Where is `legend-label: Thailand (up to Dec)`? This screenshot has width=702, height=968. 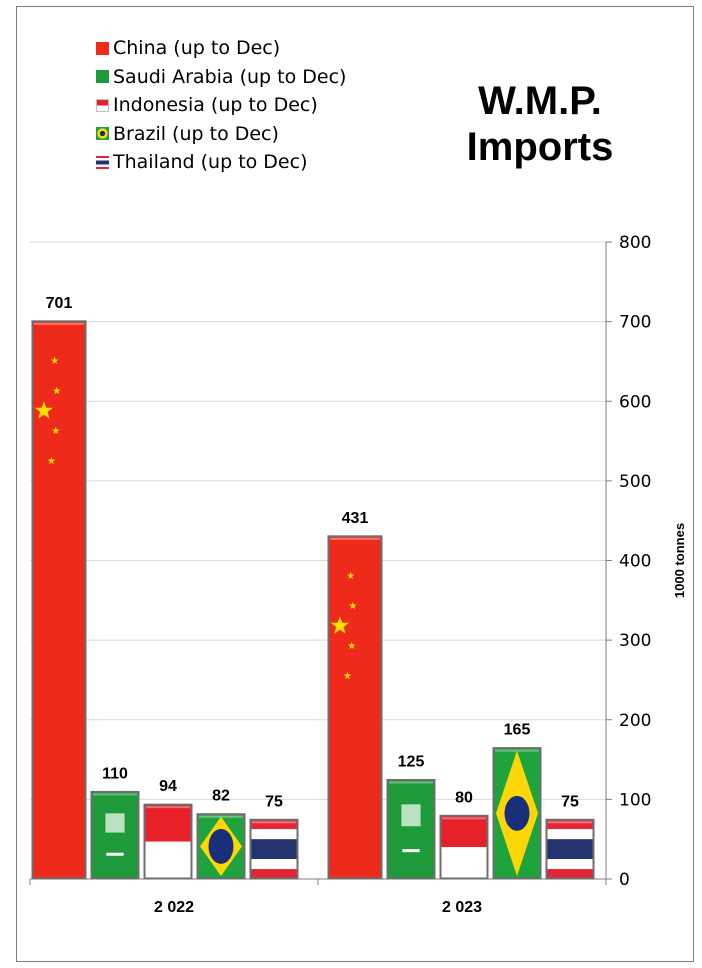
legend-label: Thailand (up to Dec) is located at coordinates (210, 162).